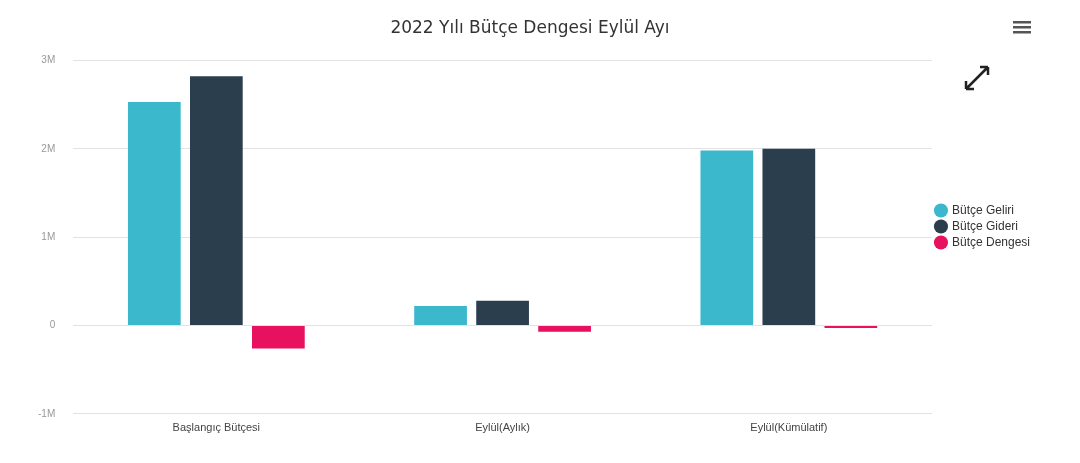 Image resolution: width=1080 pixels, height=463 pixels. What do you see at coordinates (52, 325) in the screenshot?
I see `y-tick-label: 0` at bounding box center [52, 325].